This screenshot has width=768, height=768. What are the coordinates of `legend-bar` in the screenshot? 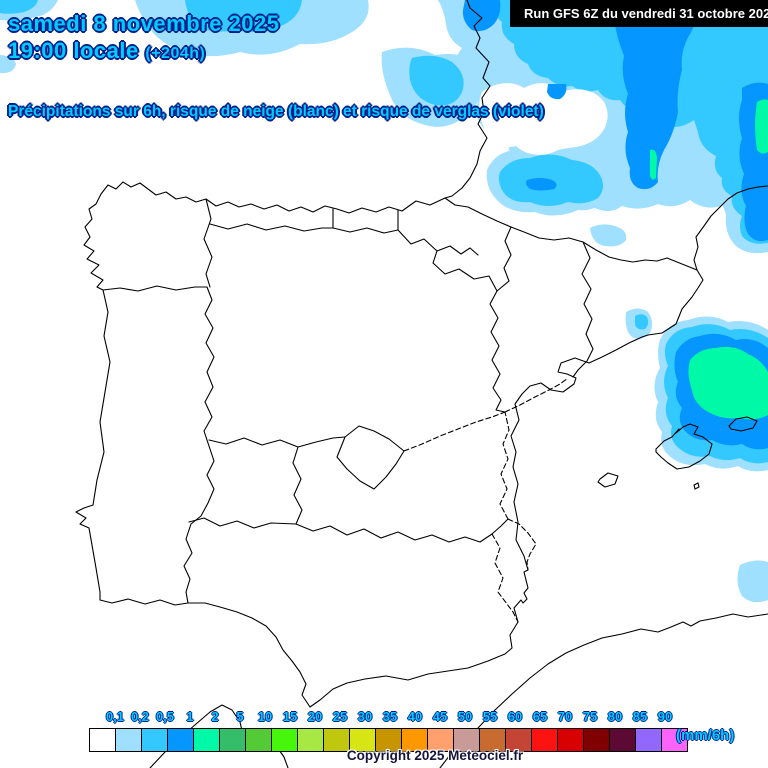 It's located at (388, 740).